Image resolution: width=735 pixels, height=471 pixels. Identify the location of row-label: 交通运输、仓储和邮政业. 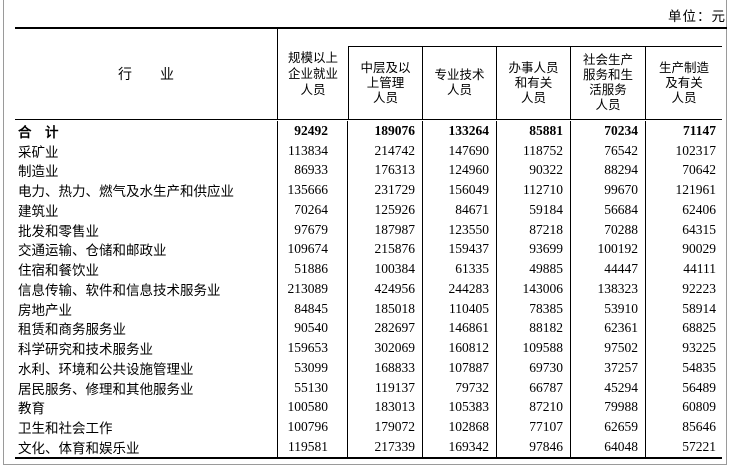
(146, 249).